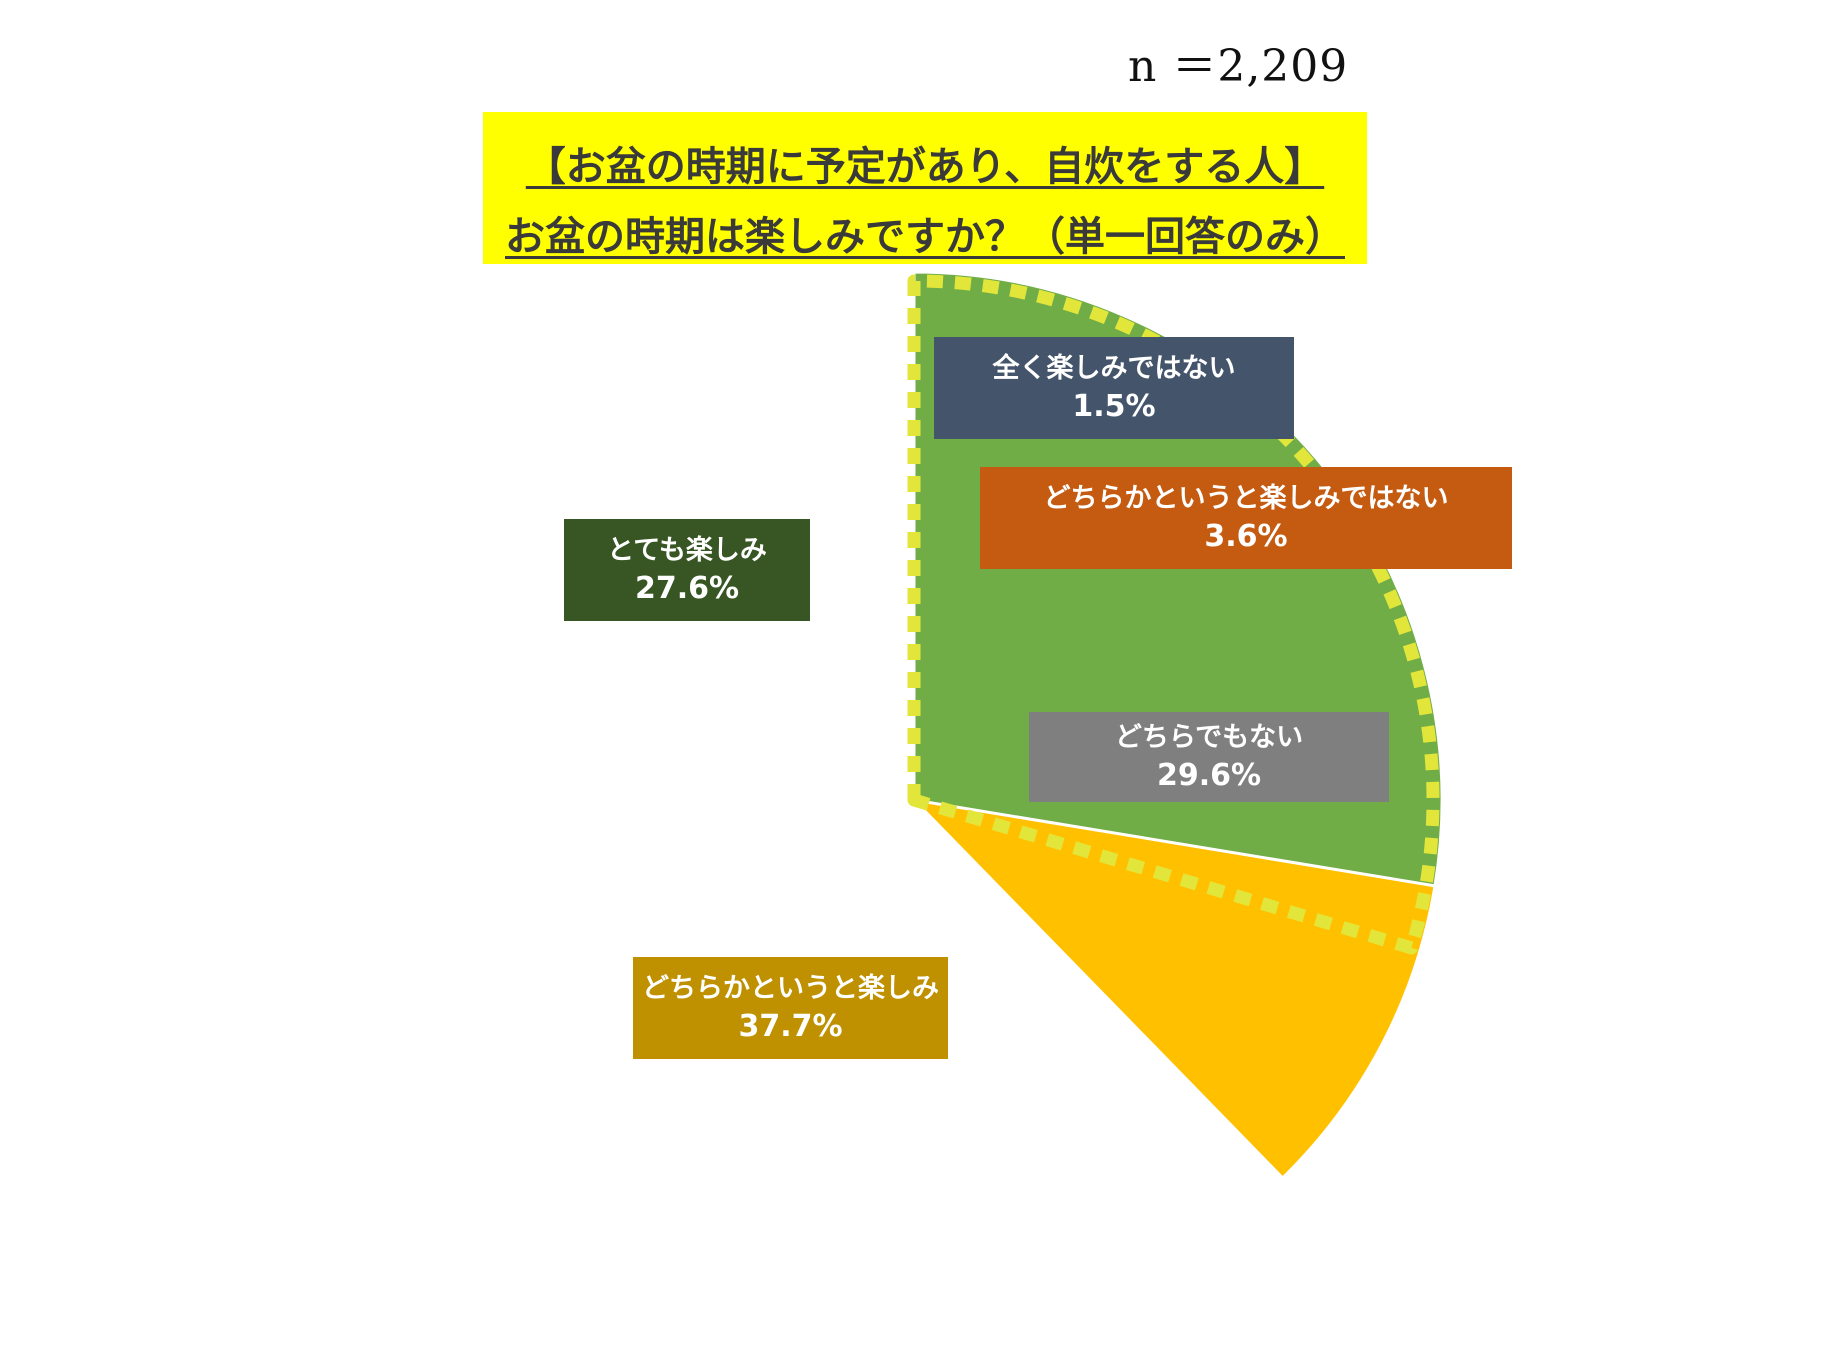 The height and width of the screenshot is (1350, 1824). I want to click on slice-label-value: 29.6%, so click(1209, 775).